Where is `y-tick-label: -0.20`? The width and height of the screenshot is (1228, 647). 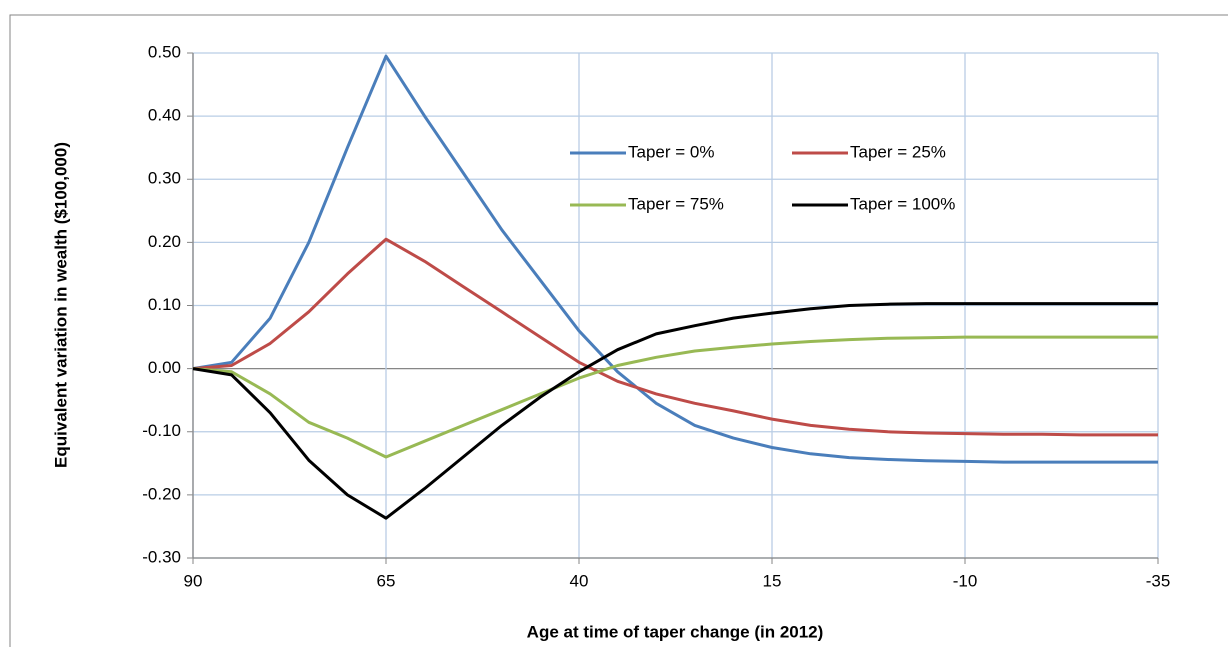 y-tick-label: -0.20 is located at coordinates (161, 493).